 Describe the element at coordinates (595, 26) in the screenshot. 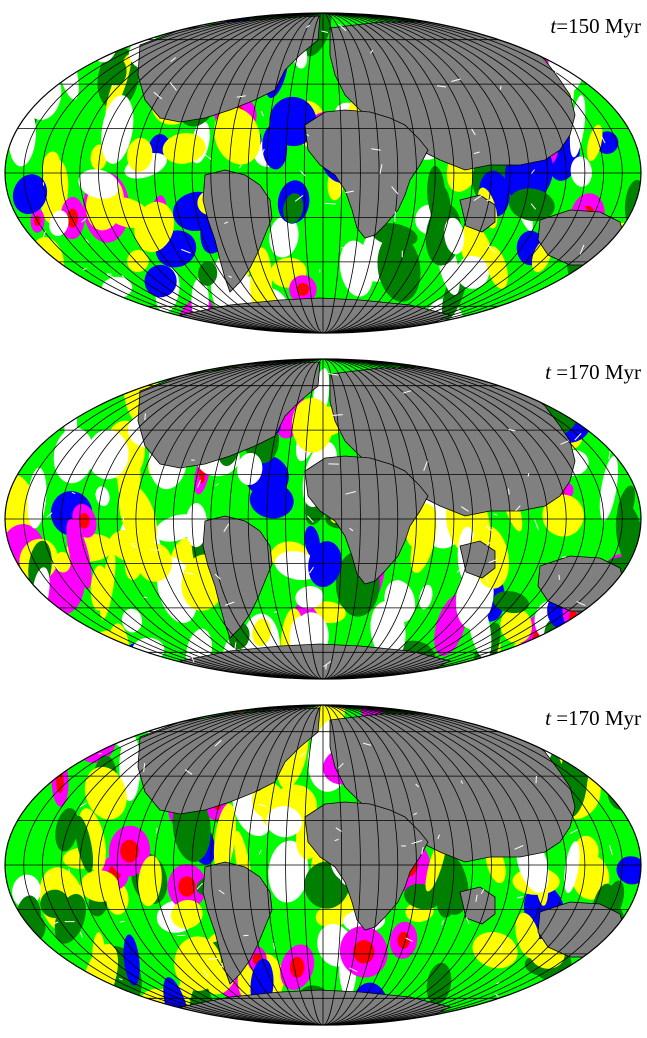

I see `time-label-1: t=150 Myr` at that location.